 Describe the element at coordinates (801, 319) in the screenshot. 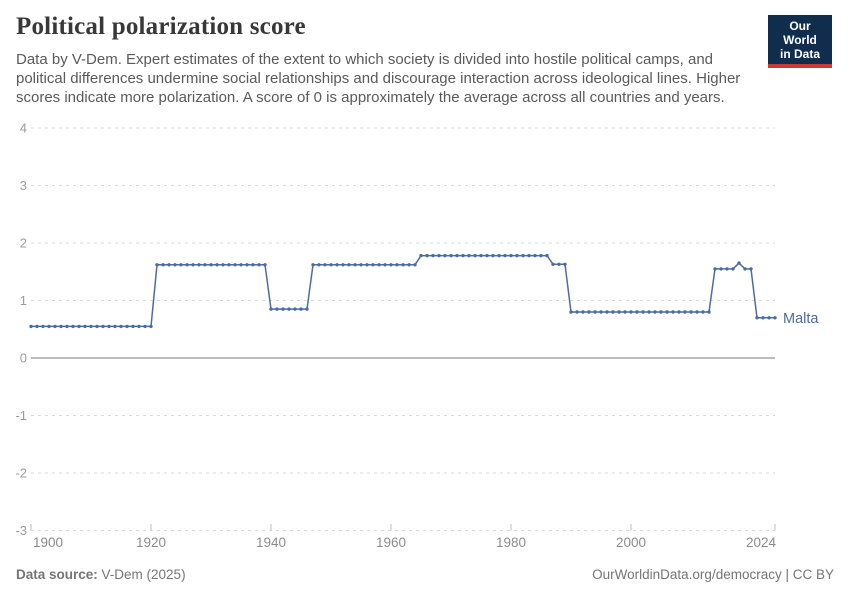

I see `entity-label: Malta` at that location.